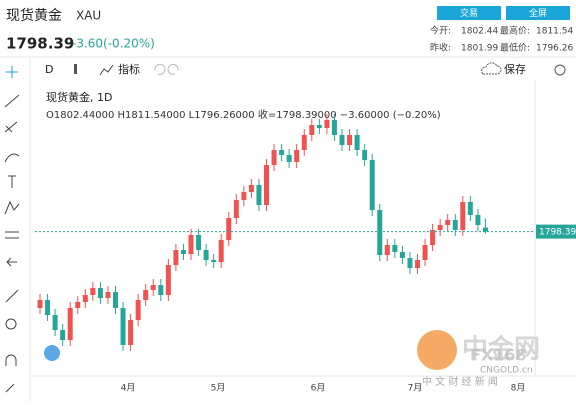 This screenshot has width=576, height=405. Describe the element at coordinates (113, 44) in the screenshot. I see `price-change: -3.60(-0.20%)` at that location.